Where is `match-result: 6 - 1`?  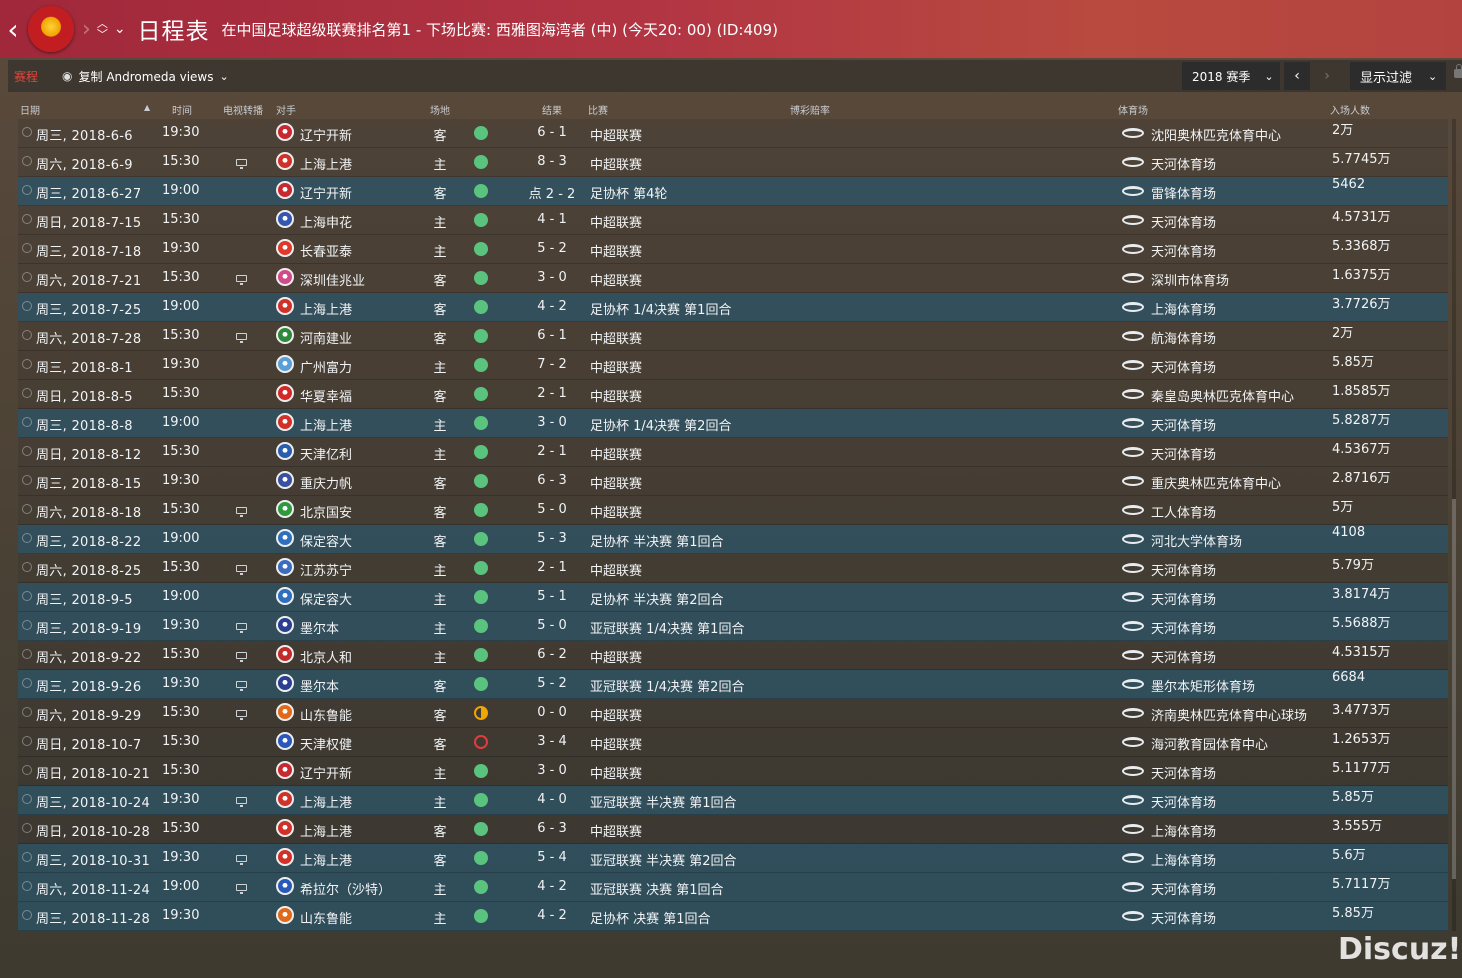 match-result: 6 - 1 is located at coordinates (552, 335).